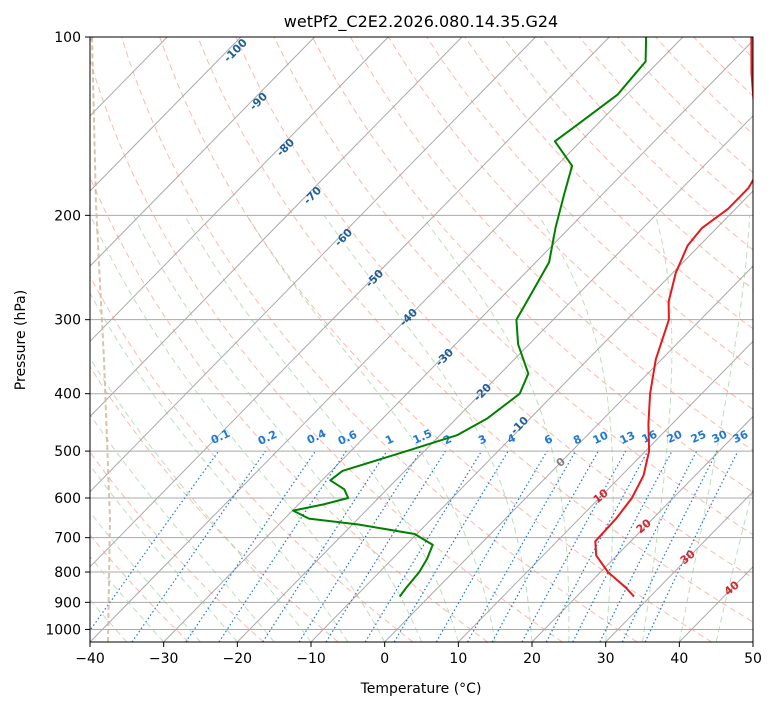 The height and width of the screenshot is (708, 775). What do you see at coordinates (532, 659) in the screenshot?
I see `x-tick-label: 20` at bounding box center [532, 659].